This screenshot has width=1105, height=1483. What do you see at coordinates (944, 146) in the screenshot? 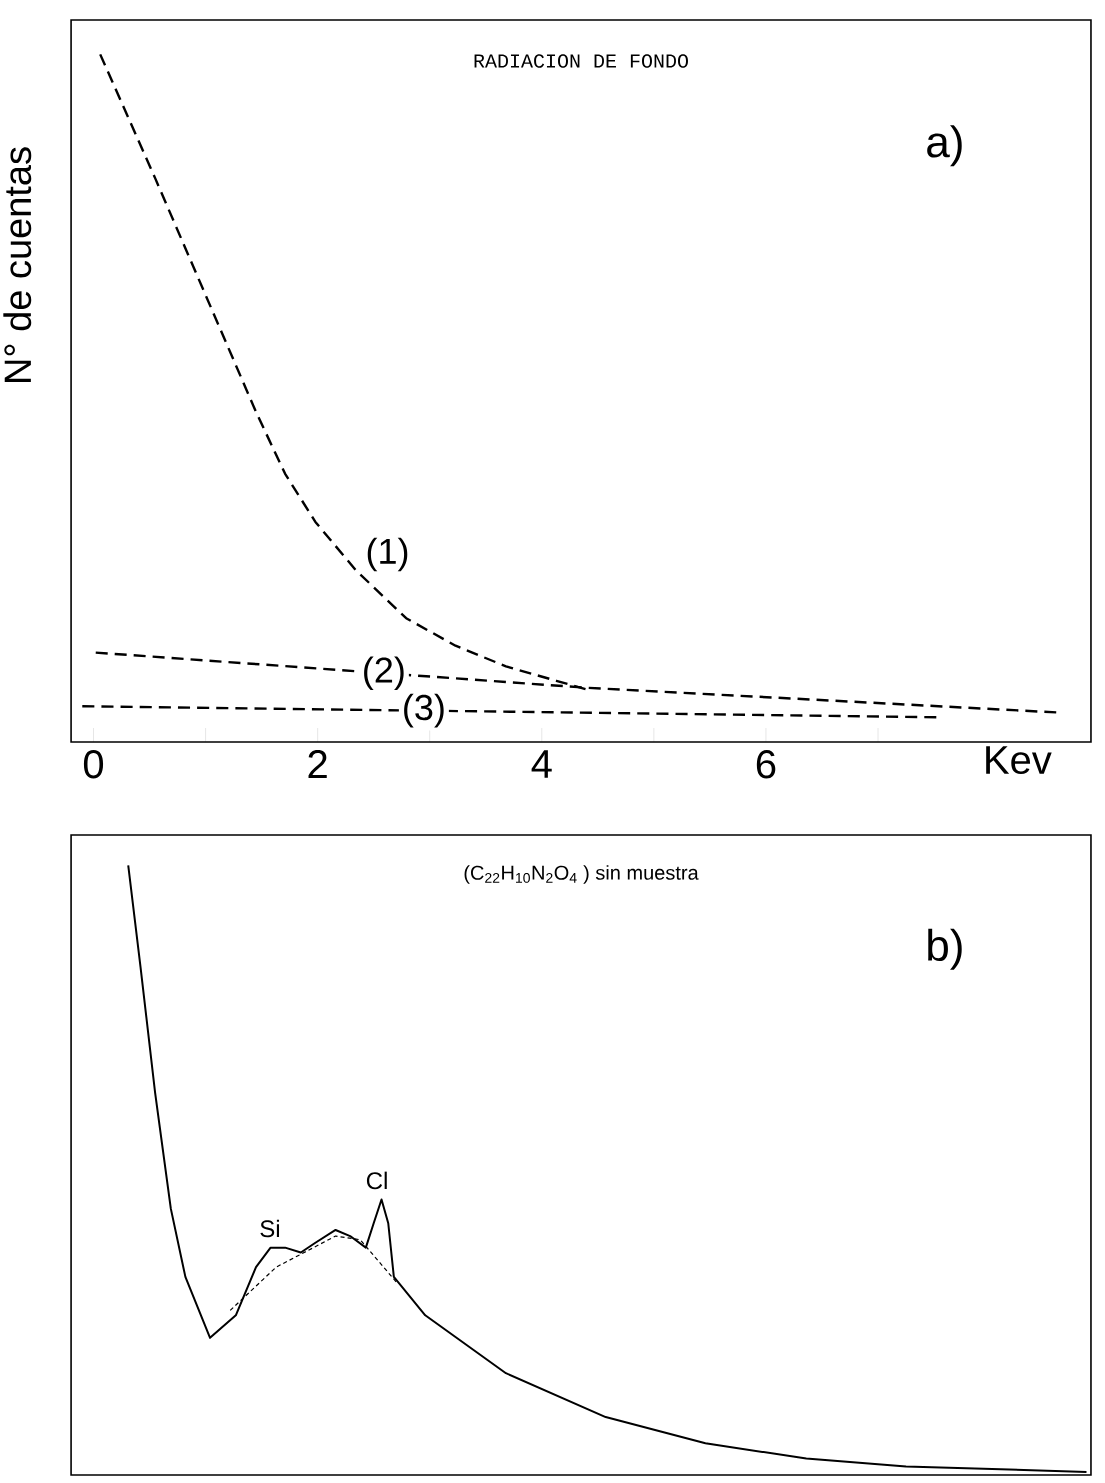
I see `annotation: a)` at bounding box center [944, 146].